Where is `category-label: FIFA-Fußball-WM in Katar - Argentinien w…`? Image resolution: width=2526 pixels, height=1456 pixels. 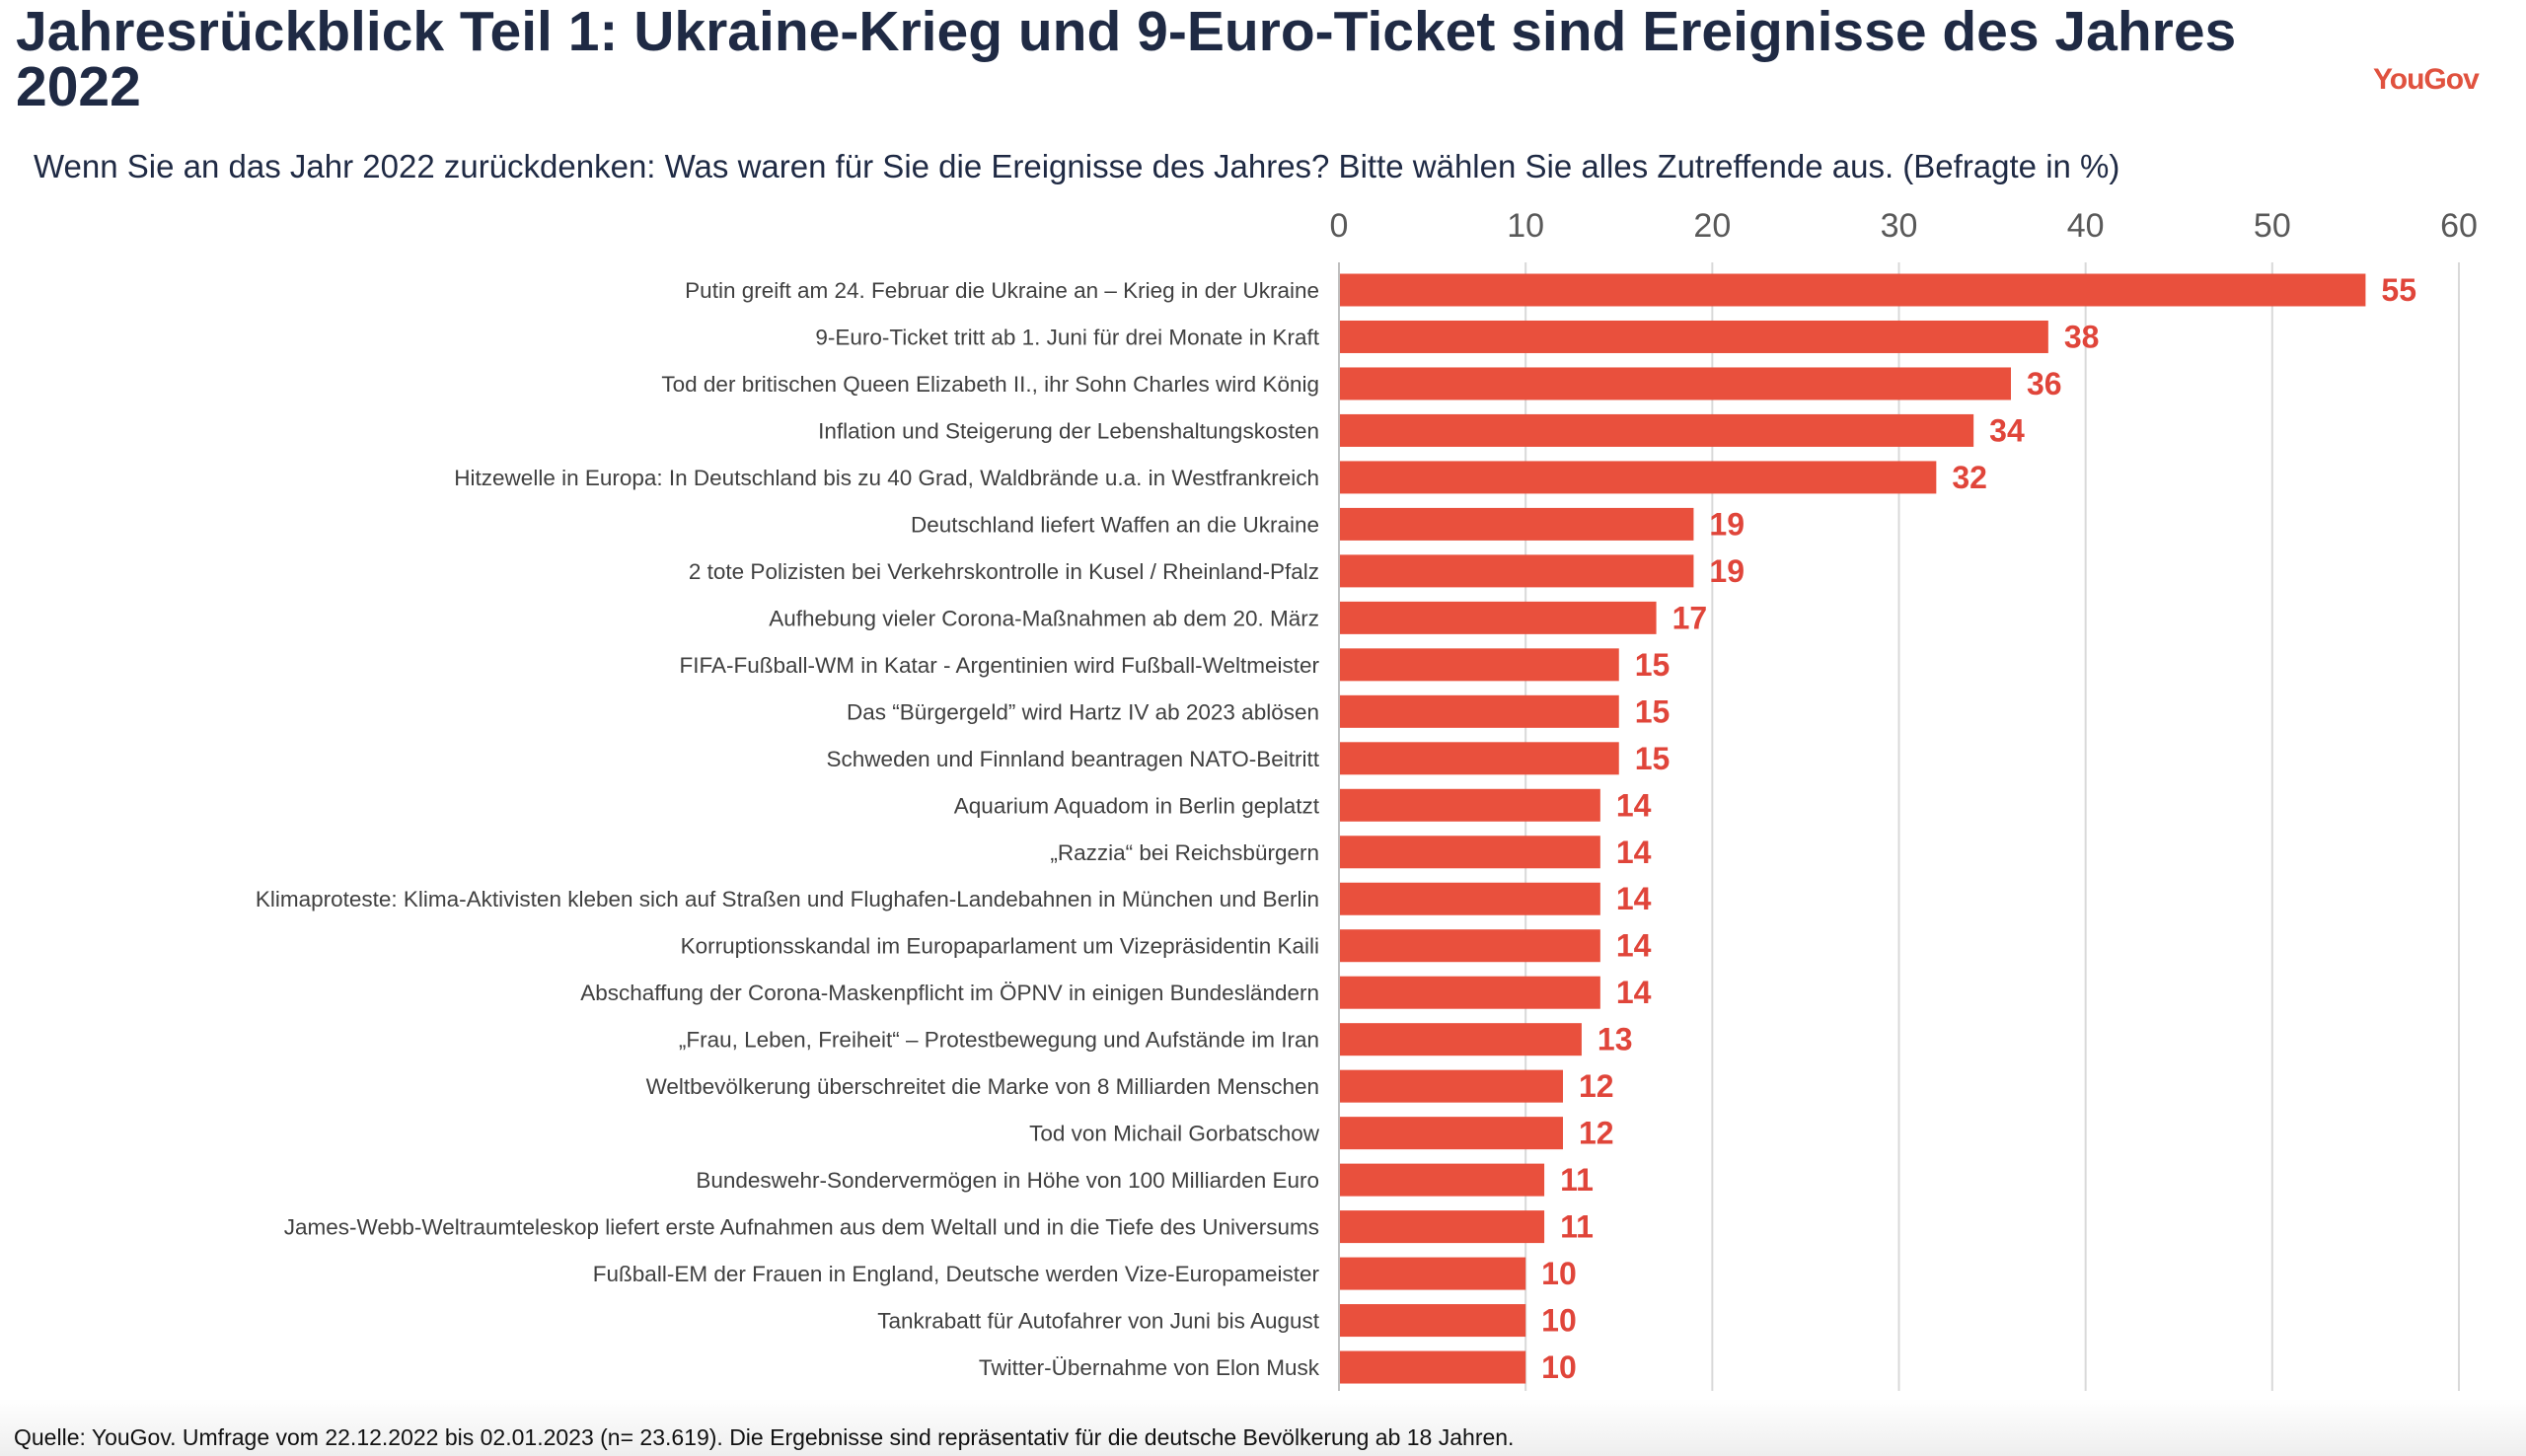 category-label: FIFA-Fußball-WM in Katar - Argentinien w… is located at coordinates (999, 665).